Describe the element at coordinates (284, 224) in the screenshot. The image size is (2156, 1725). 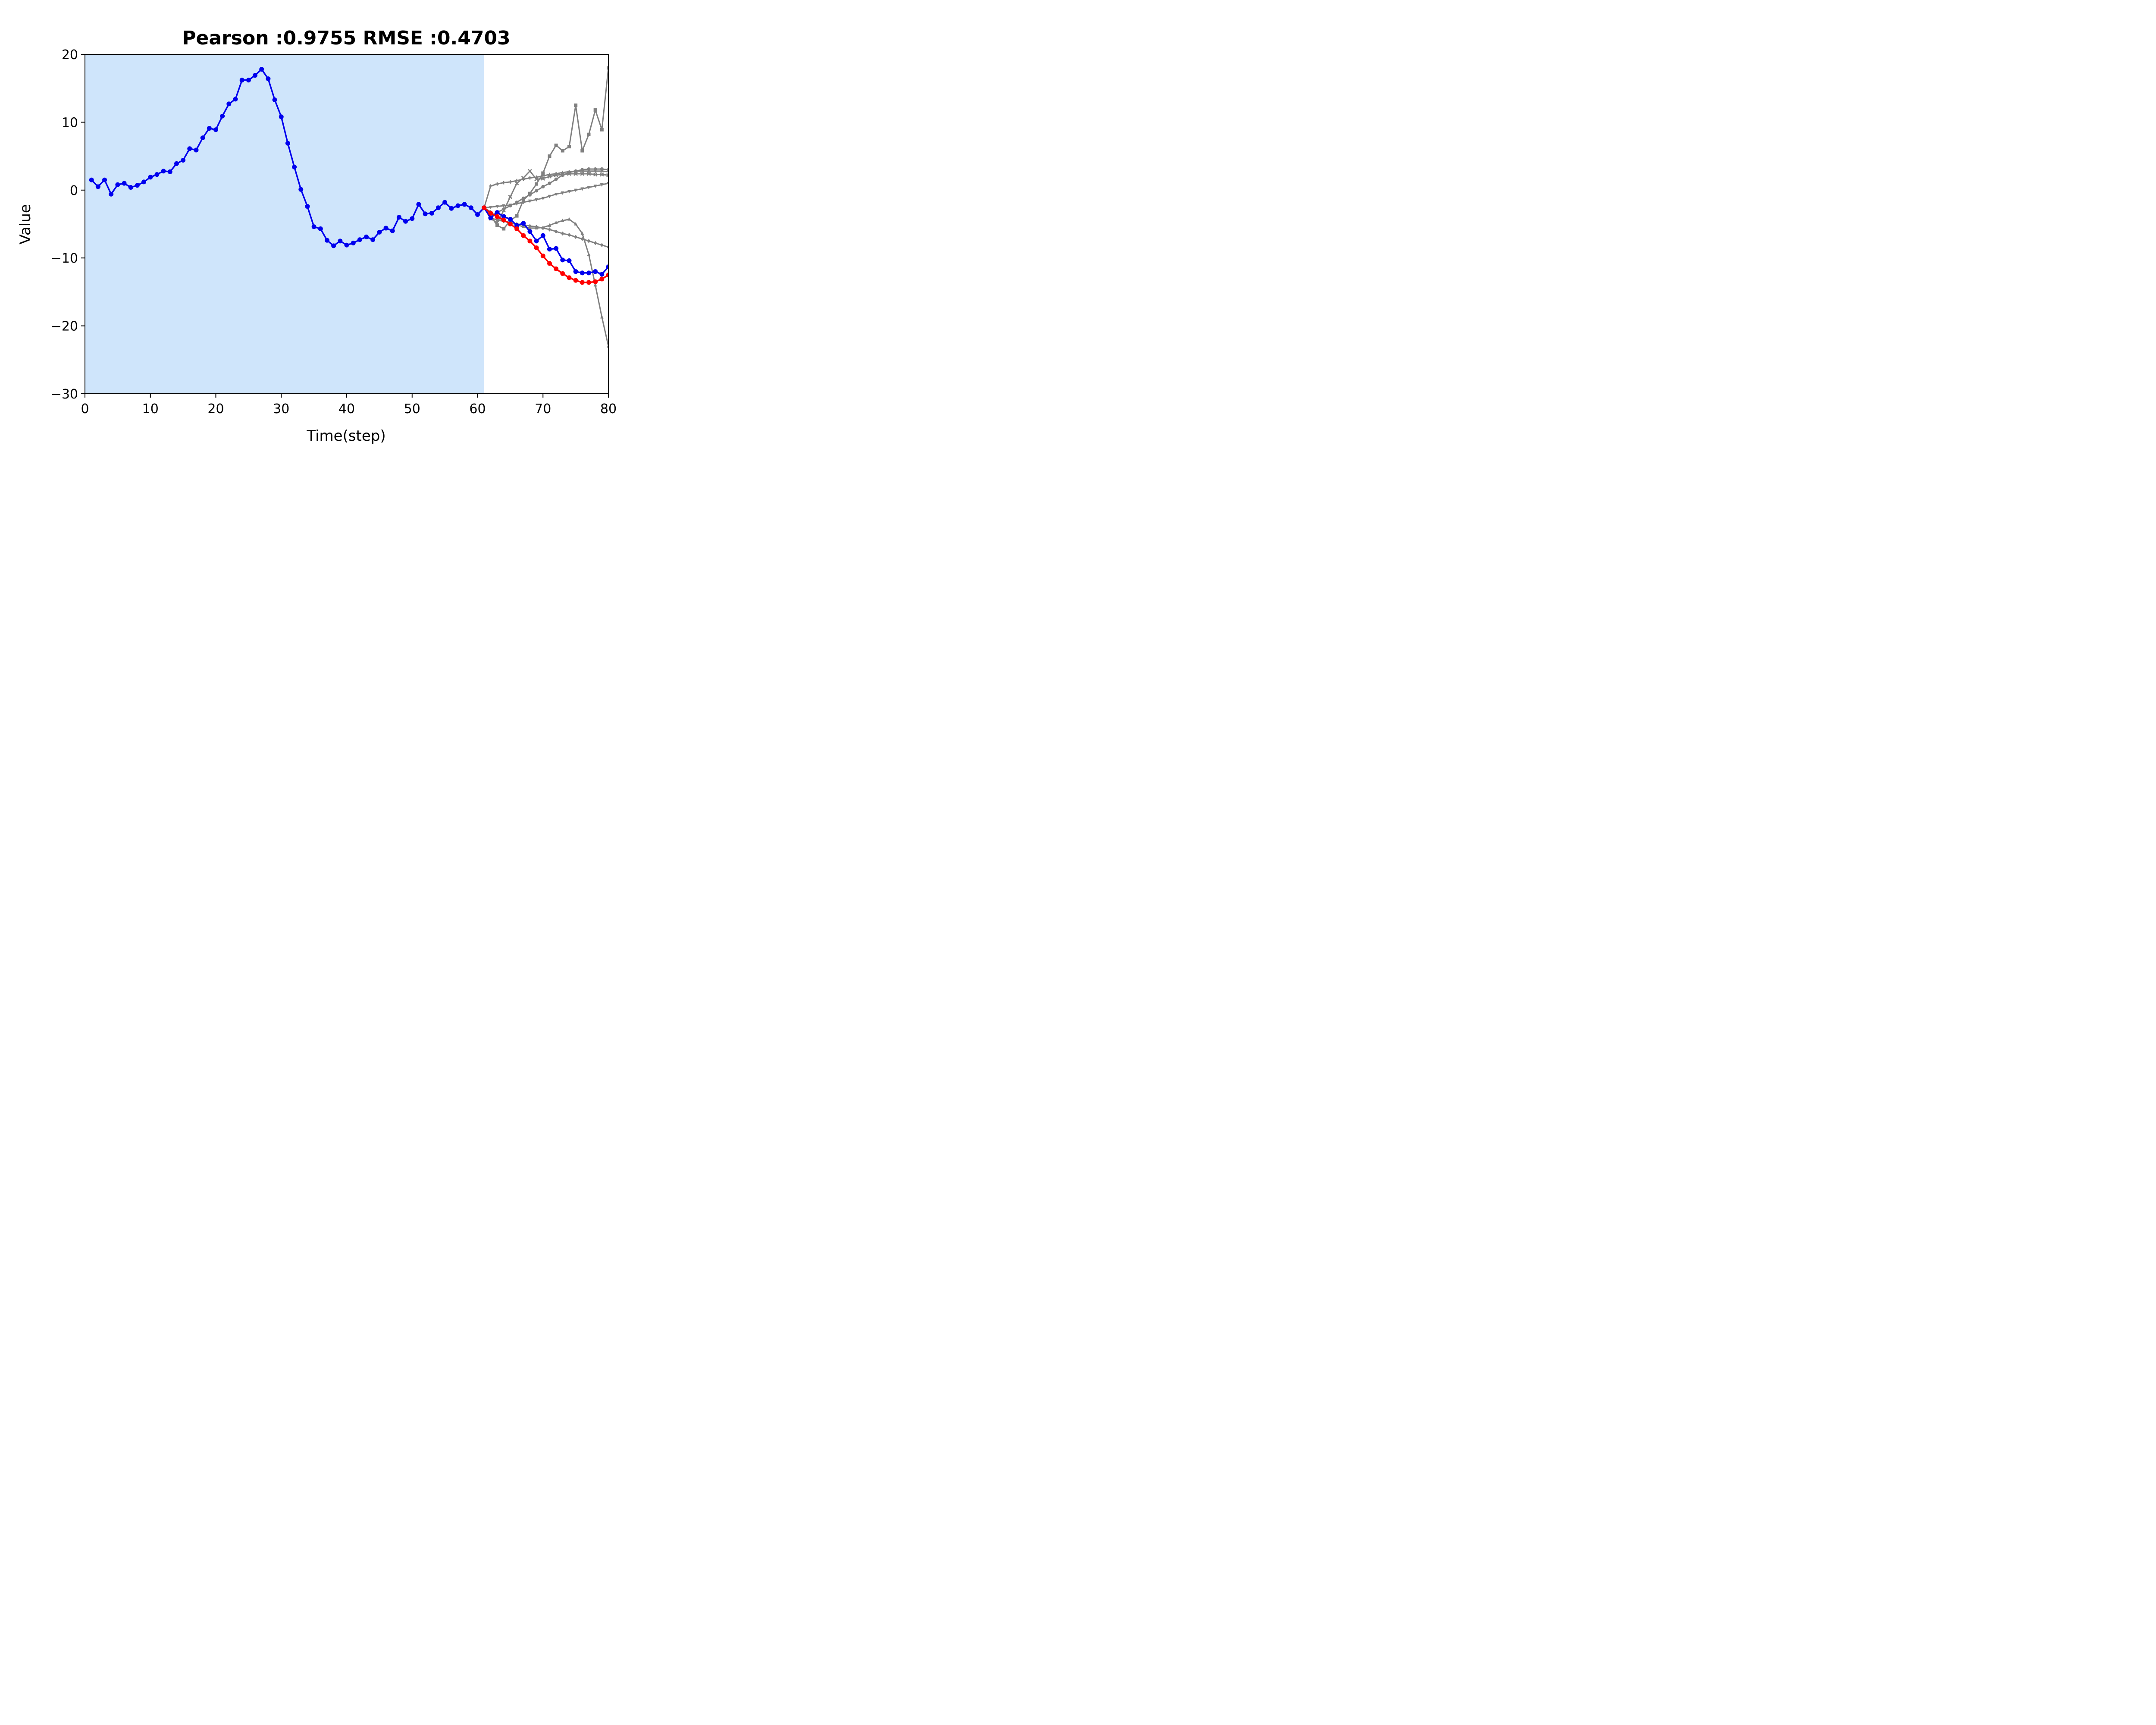
I see `shaded-region` at that location.